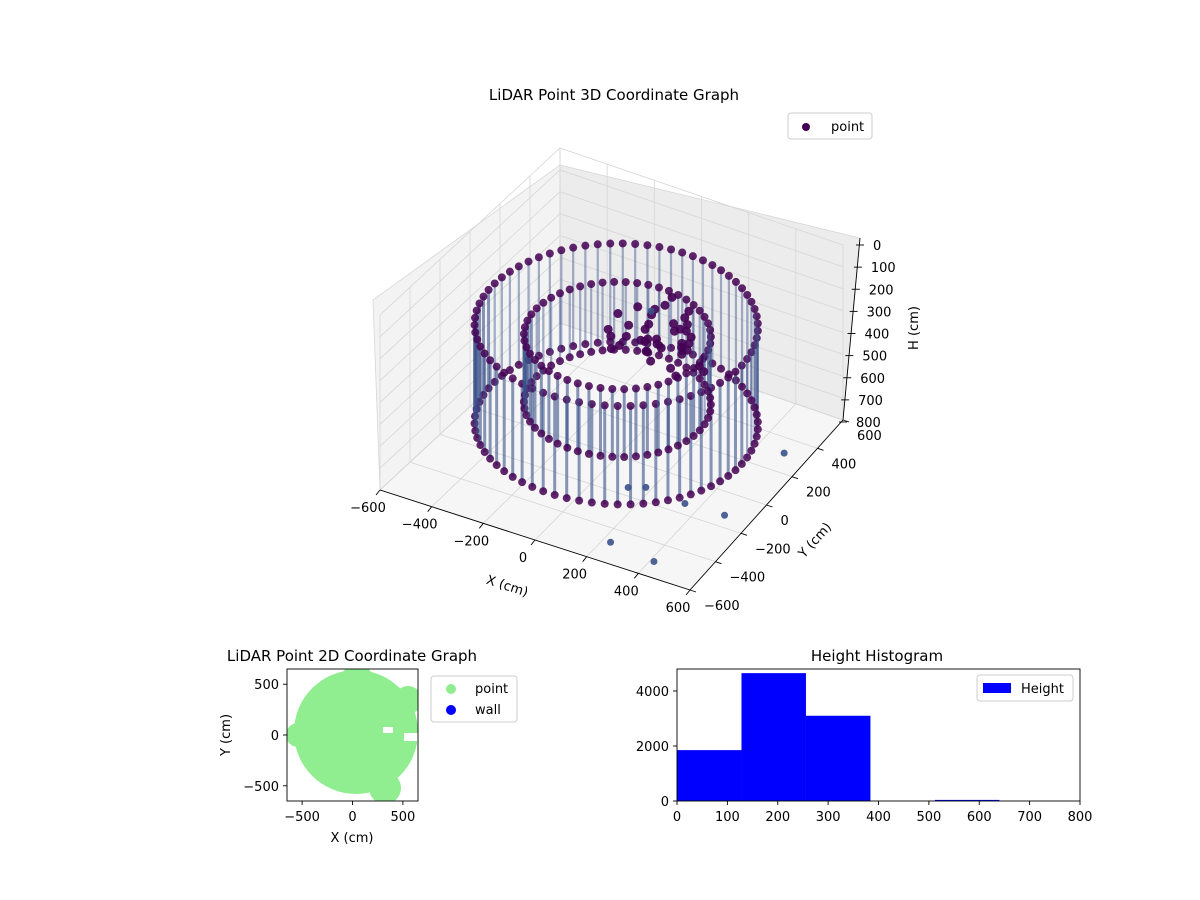  I want to click on y-tick-label-histogram: 0, so click(665, 802).